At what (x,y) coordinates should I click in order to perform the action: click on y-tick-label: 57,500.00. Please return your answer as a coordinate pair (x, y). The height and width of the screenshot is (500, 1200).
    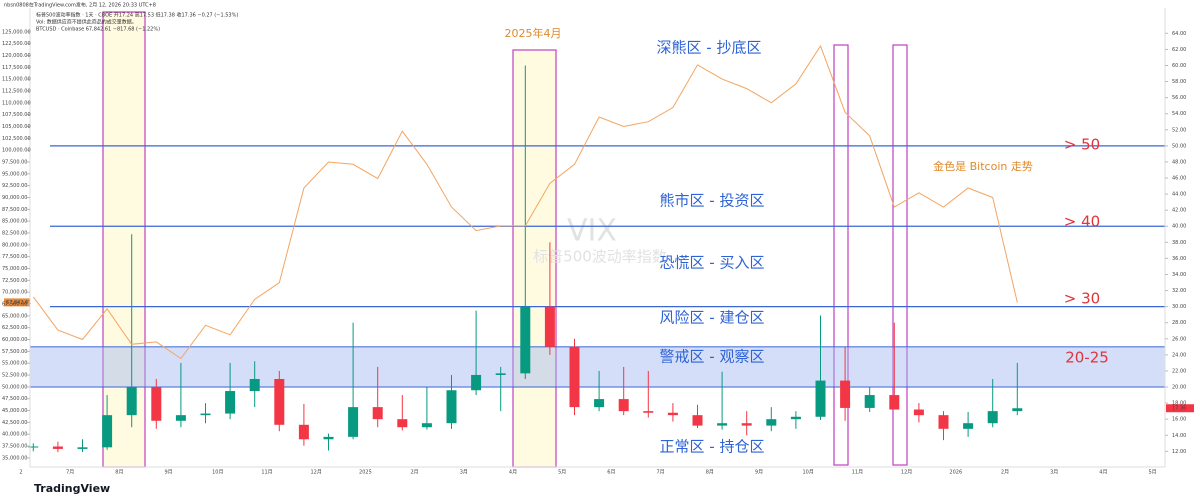
    Looking at the image, I should click on (14, 352).